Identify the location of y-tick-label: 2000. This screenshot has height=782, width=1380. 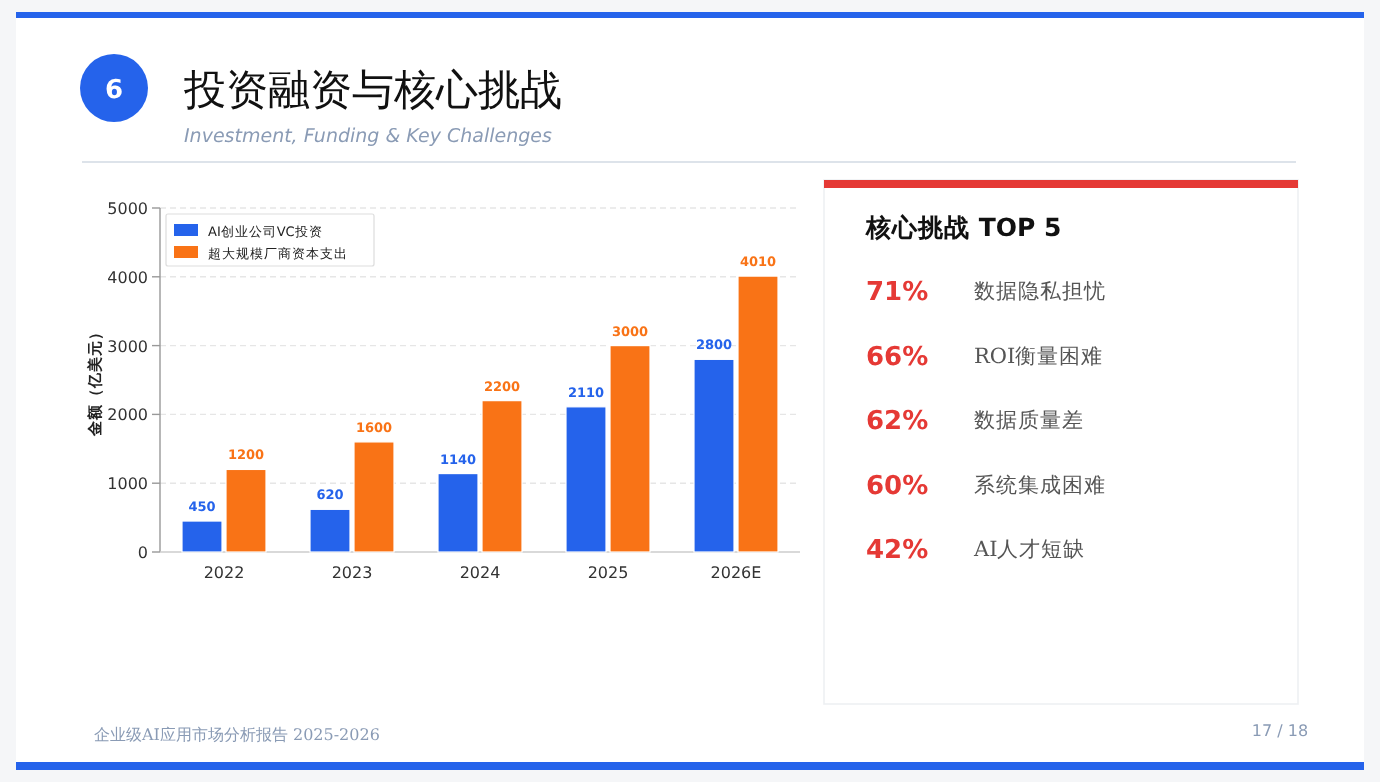
(127, 415).